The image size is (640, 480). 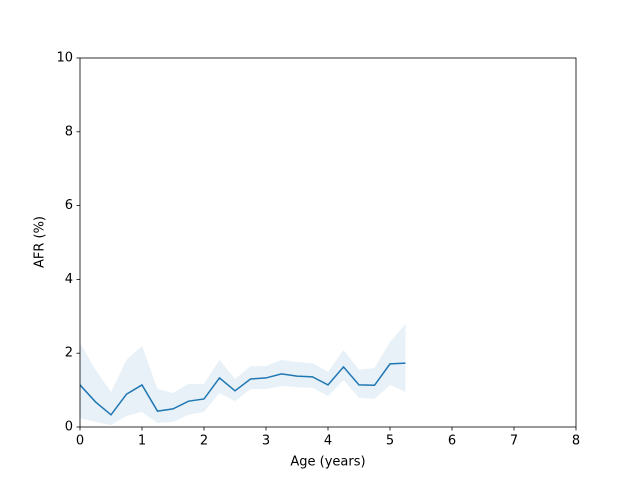 What do you see at coordinates (69, 353) in the screenshot?
I see `y-tick-label: 2` at bounding box center [69, 353].